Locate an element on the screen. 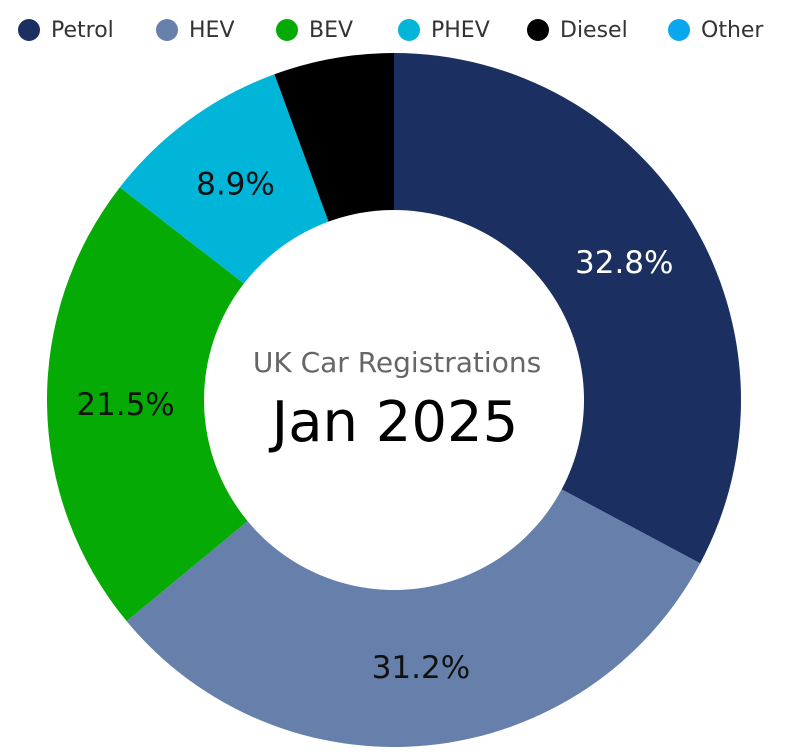  legend-item-petrol: Petrol is located at coordinates (66, 30).